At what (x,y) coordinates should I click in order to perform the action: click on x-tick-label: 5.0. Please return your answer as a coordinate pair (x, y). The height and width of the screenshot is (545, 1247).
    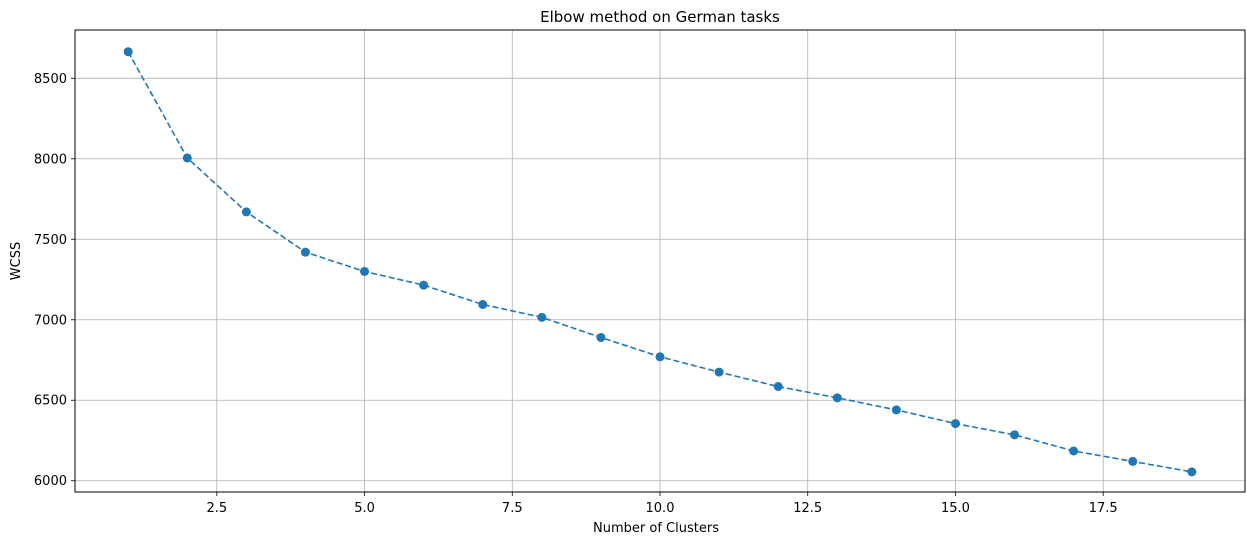
    Looking at the image, I should click on (364, 508).